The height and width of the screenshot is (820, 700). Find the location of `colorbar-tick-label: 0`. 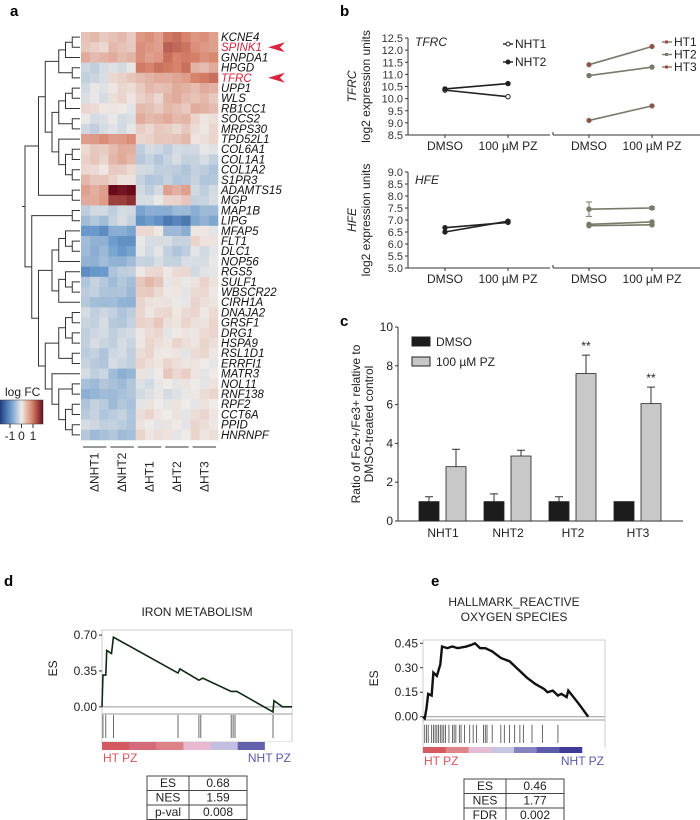

colorbar-tick-label: 0 is located at coordinates (21, 436).